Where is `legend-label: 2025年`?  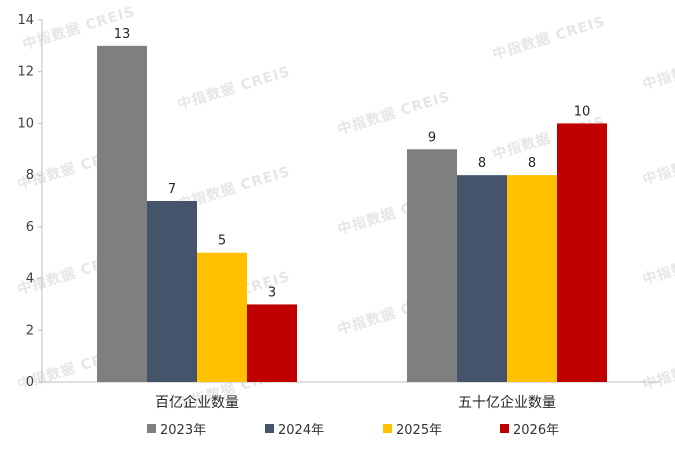
legend-label: 2025年 is located at coordinates (419, 430).